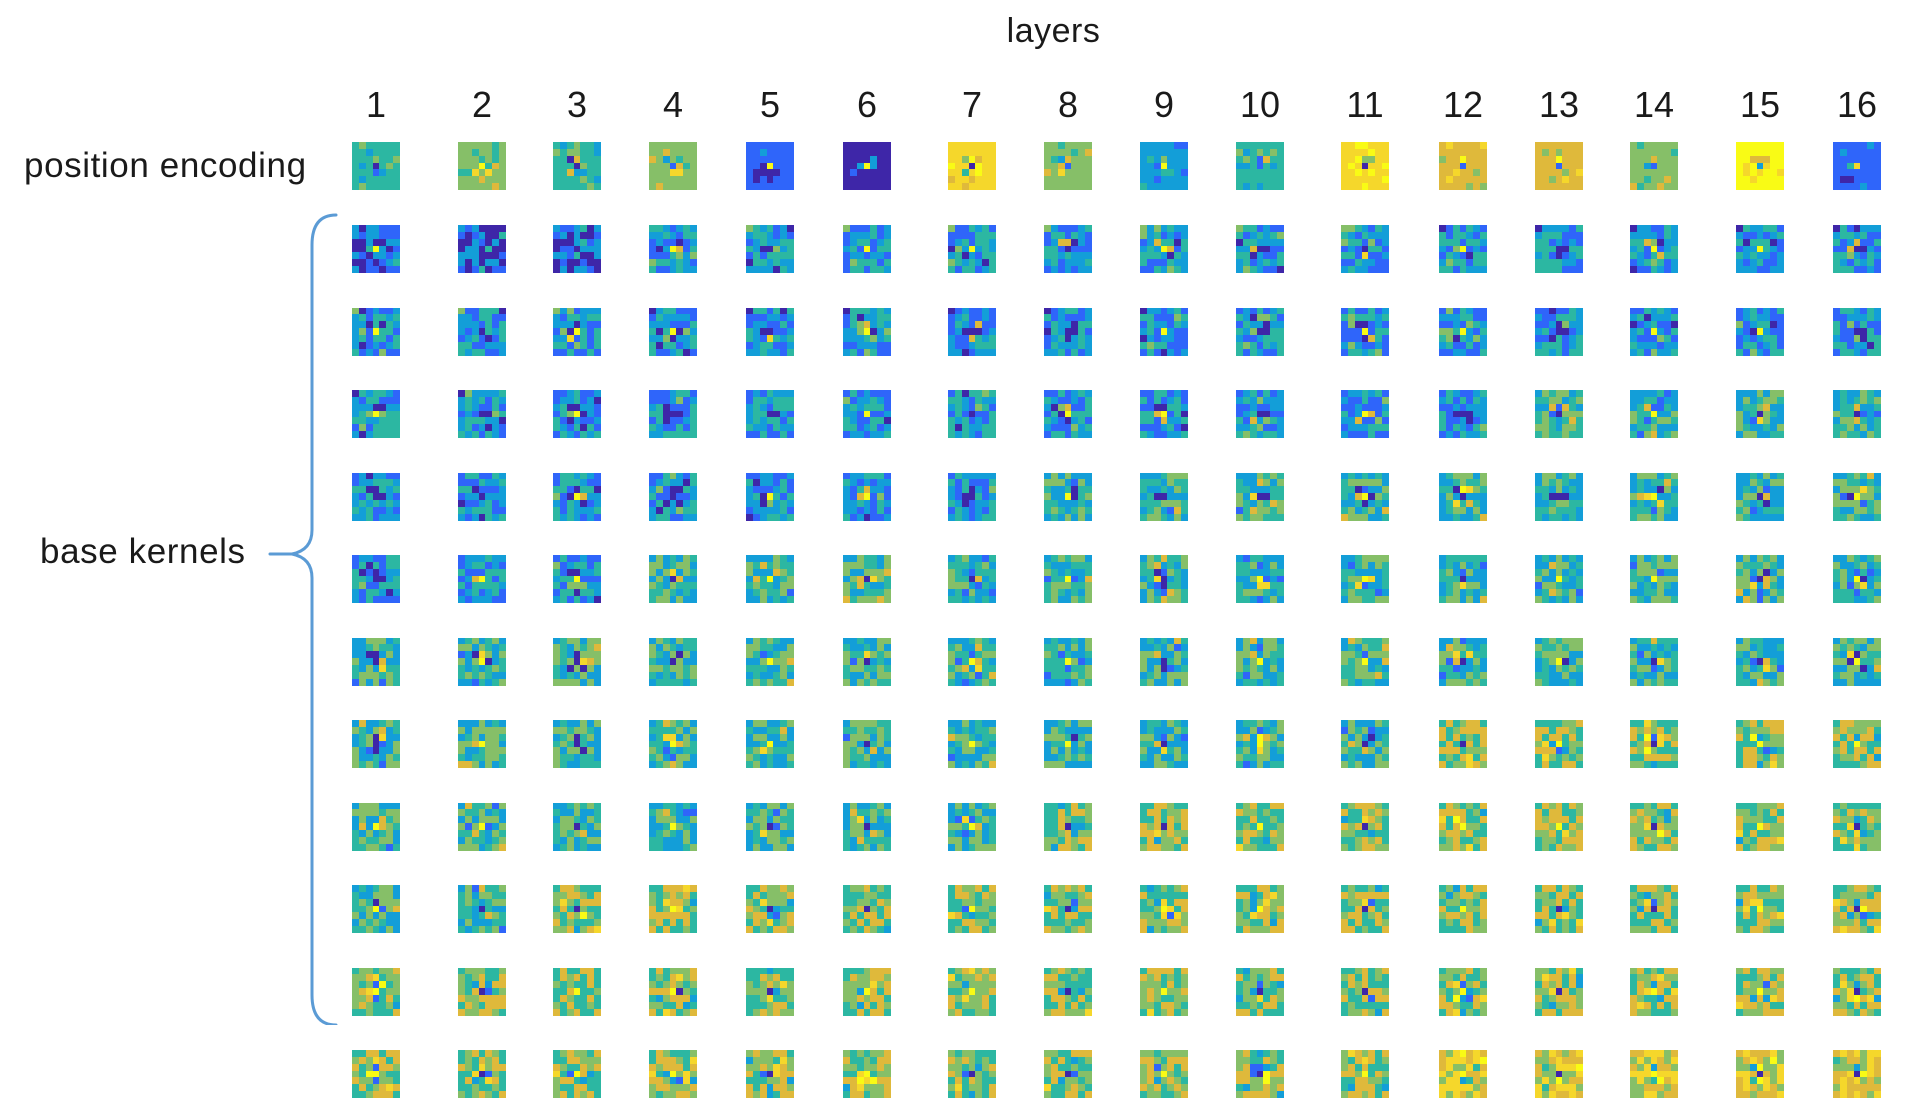  I want to click on base-kernel-r2-c9, so click(1164, 331).